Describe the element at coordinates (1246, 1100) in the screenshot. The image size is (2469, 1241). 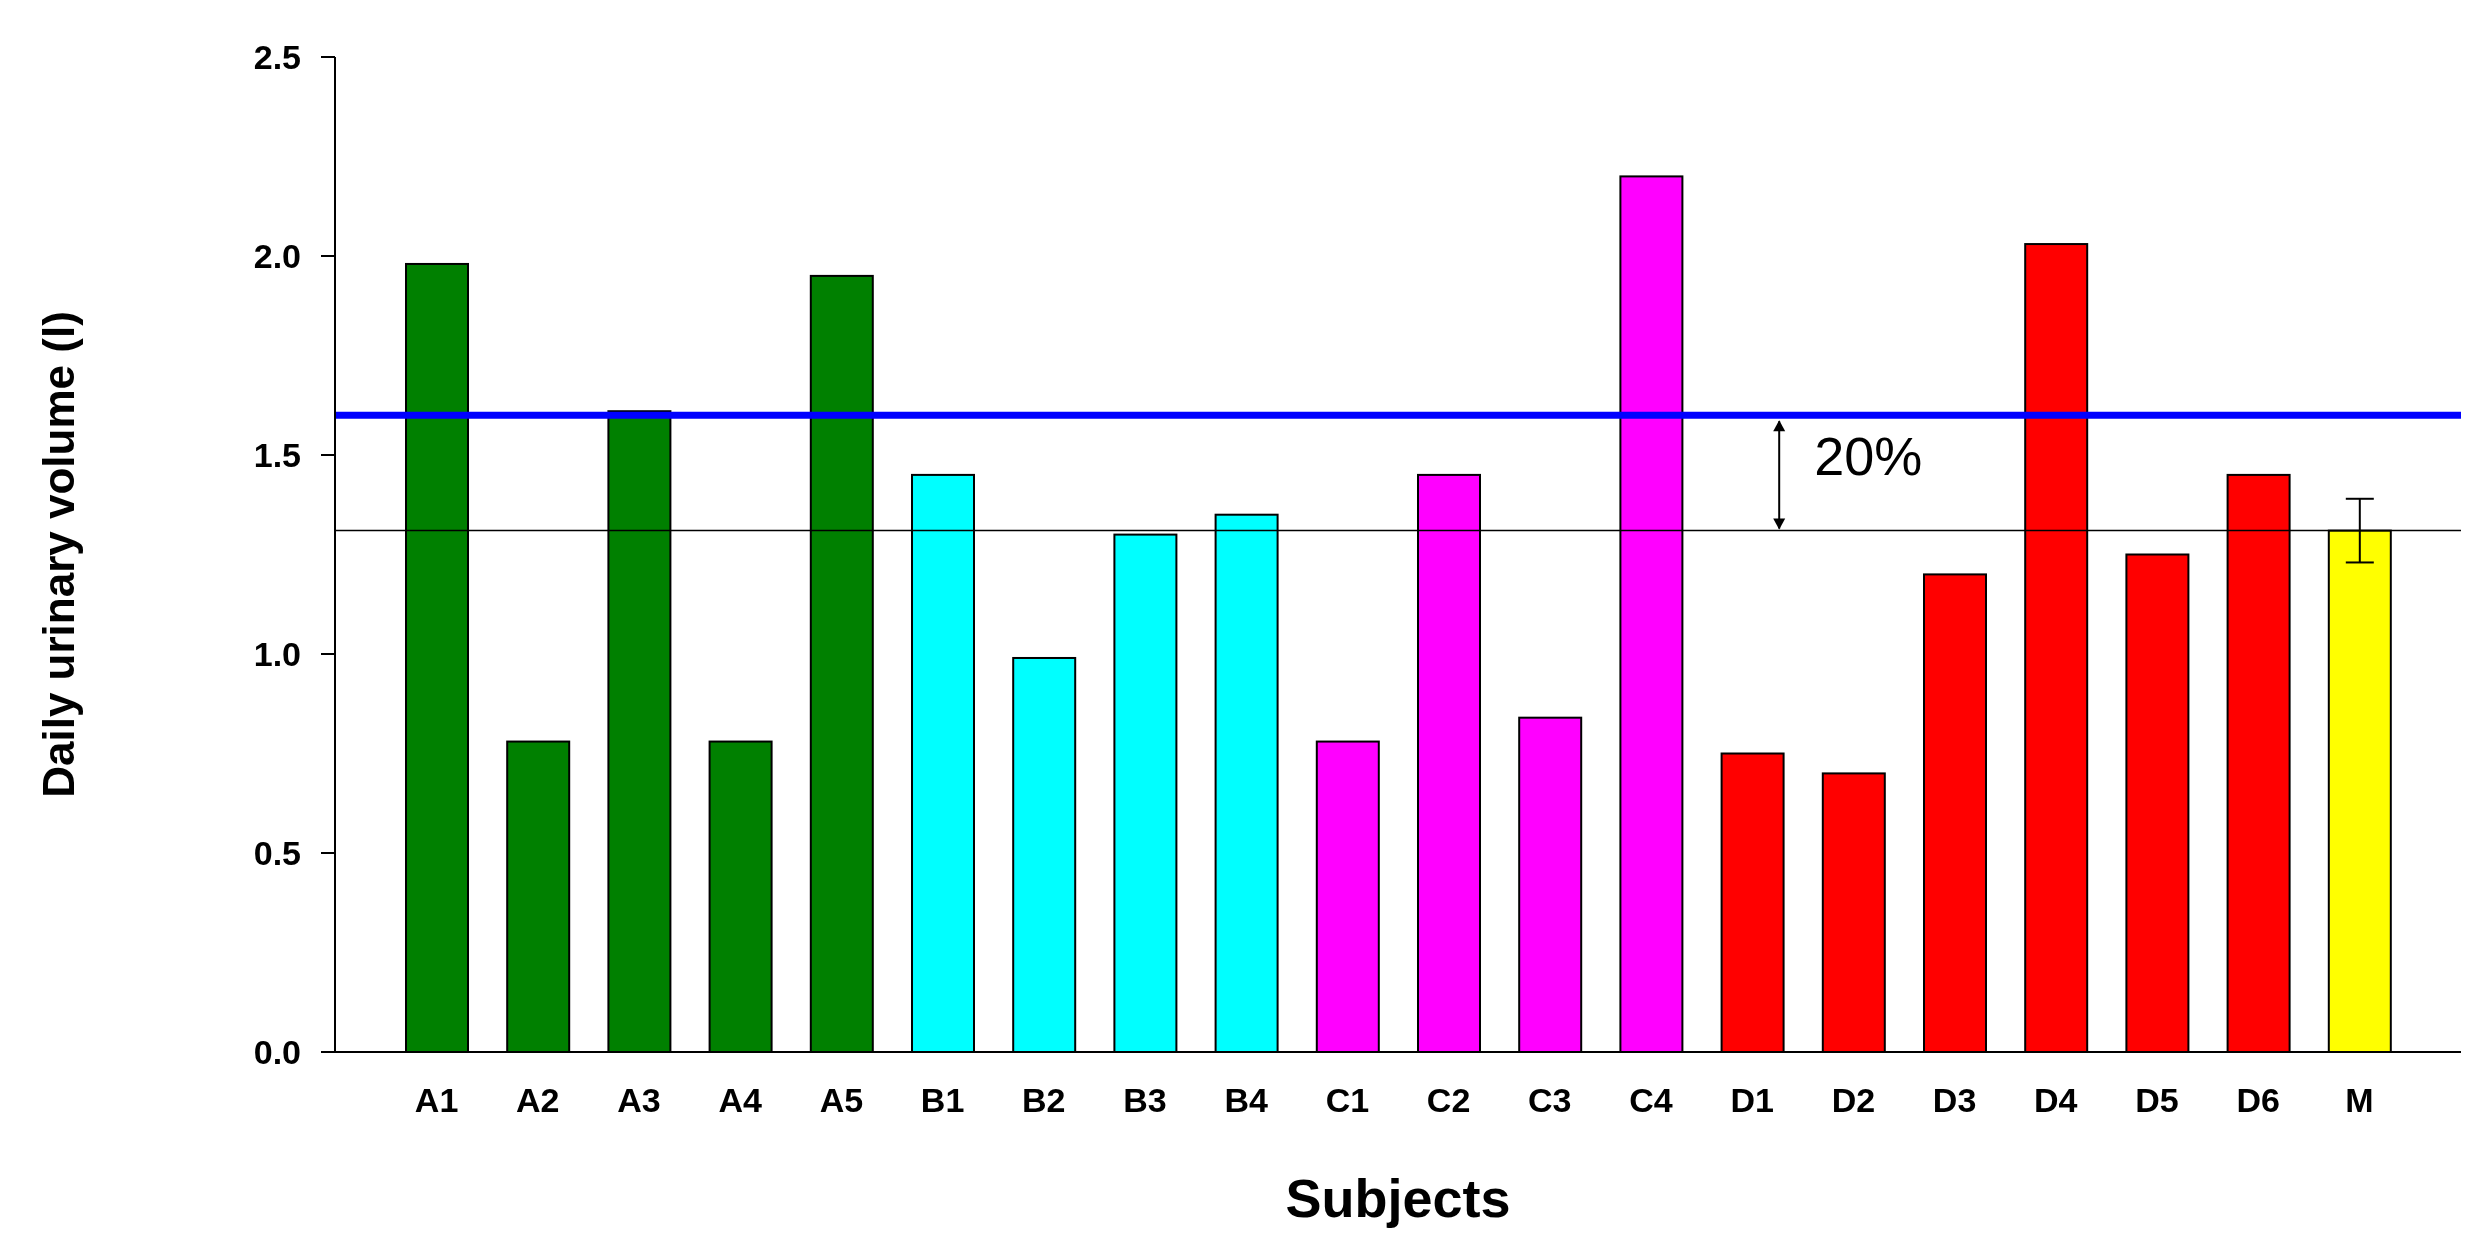
I see `x-tick-label: B4` at that location.